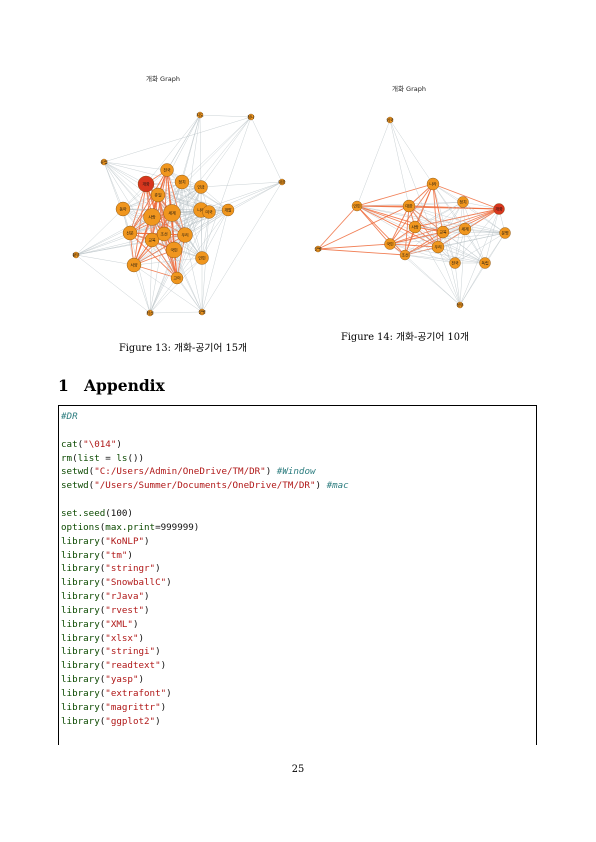  I want to click on code-token: cat, so click(69, 444).